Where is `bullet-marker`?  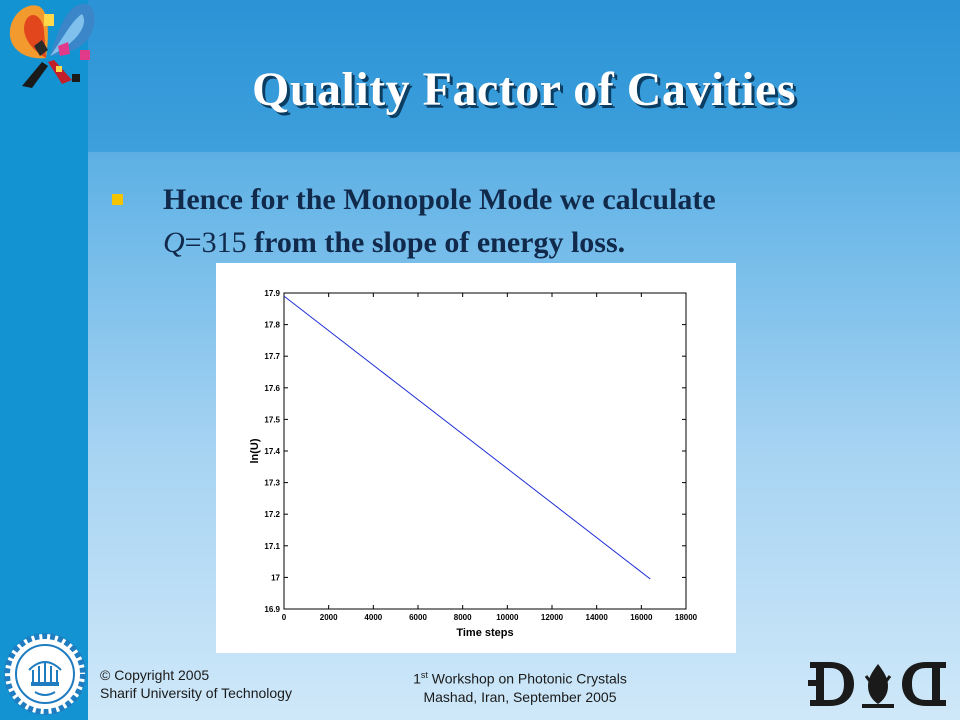
bullet-marker is located at coordinates (117, 199).